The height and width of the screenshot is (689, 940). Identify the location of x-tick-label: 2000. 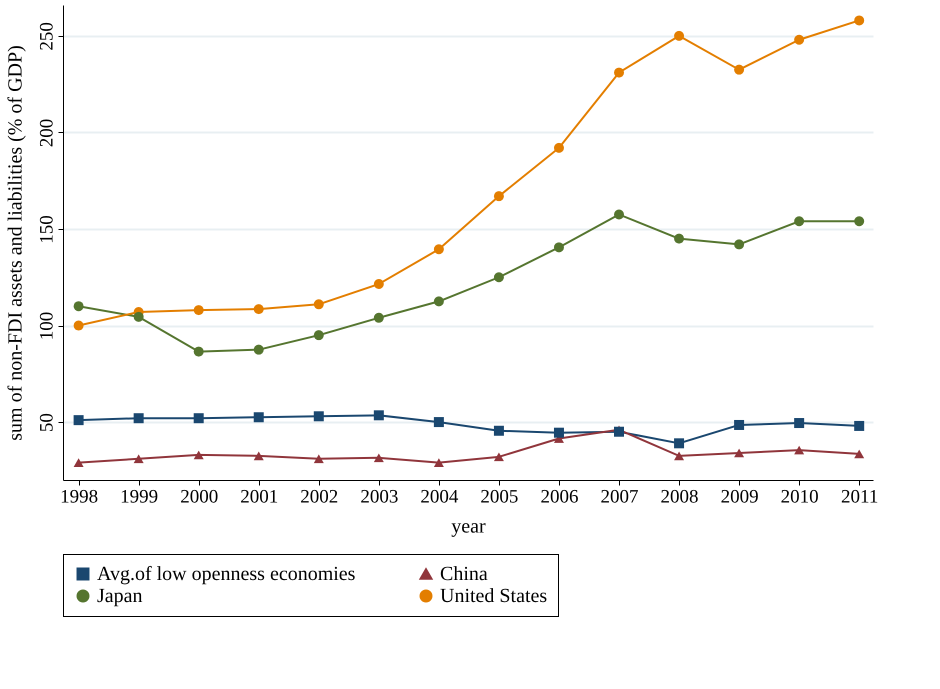
(199, 497).